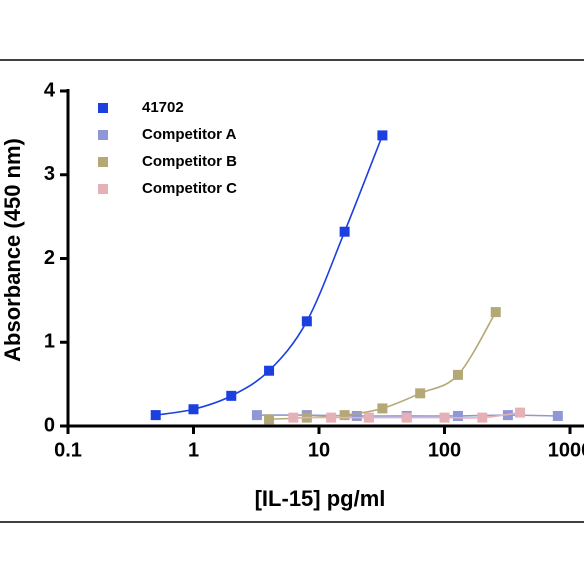  What do you see at coordinates (49, 425) in the screenshot?
I see `y-tick-label: 0` at bounding box center [49, 425].